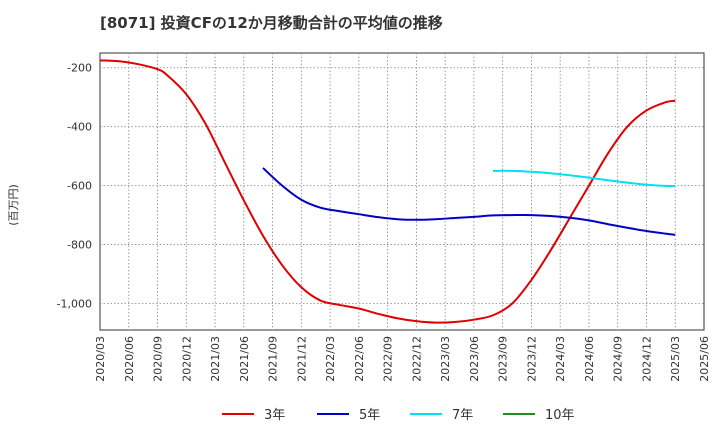 Image resolution: width=720 pixels, height=440 pixels. I want to click on y-tick-label: -1,000, so click(74, 303).